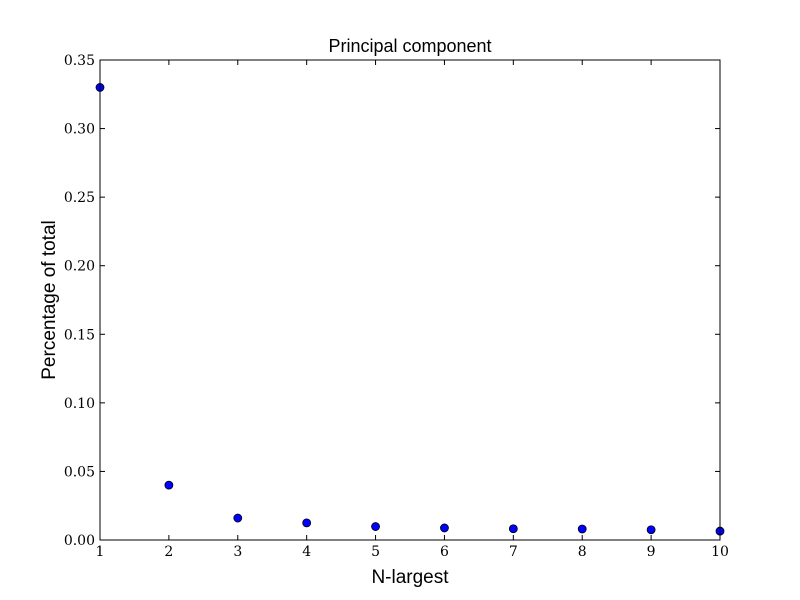 The width and height of the screenshot is (800, 600). I want to click on x-tick-label: 6, so click(444, 552).